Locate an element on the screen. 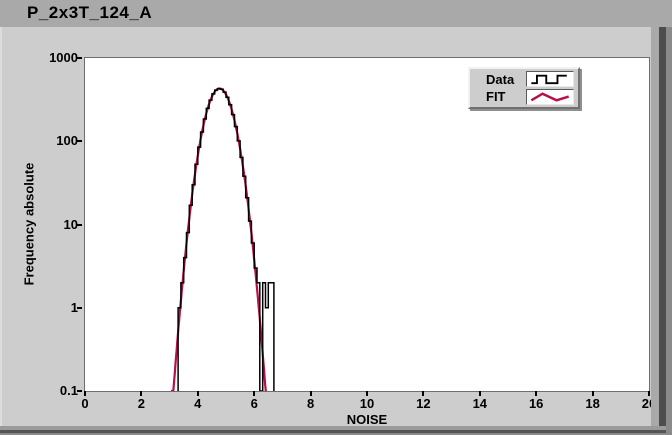  x-axis-title: NOISE is located at coordinates (367, 419).